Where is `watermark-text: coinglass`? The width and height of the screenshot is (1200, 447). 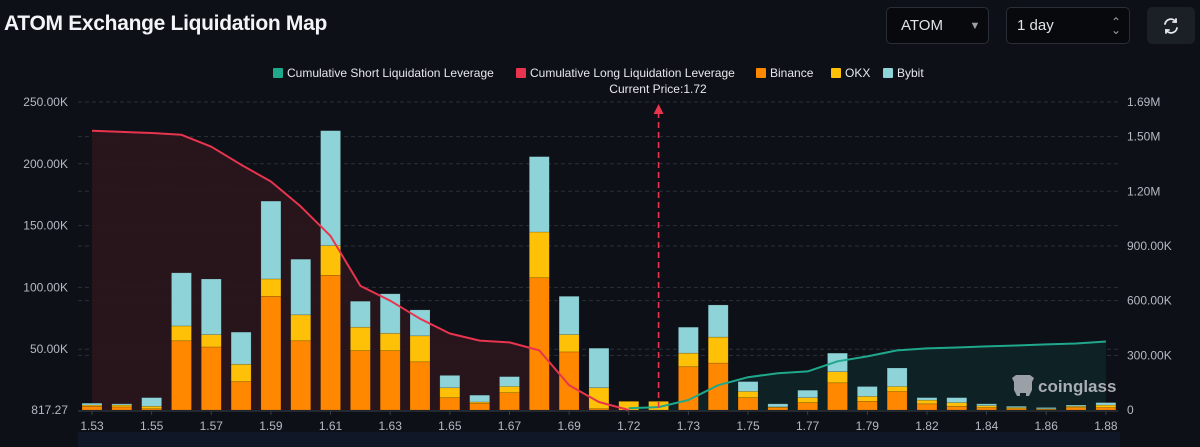
watermark-text: coinglass is located at coordinates (1077, 386).